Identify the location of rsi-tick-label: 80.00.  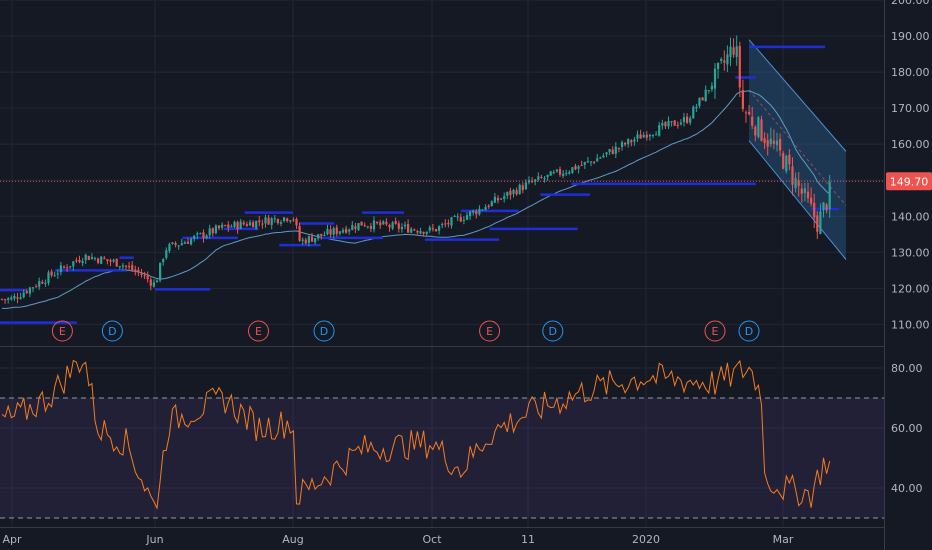
(907, 368).